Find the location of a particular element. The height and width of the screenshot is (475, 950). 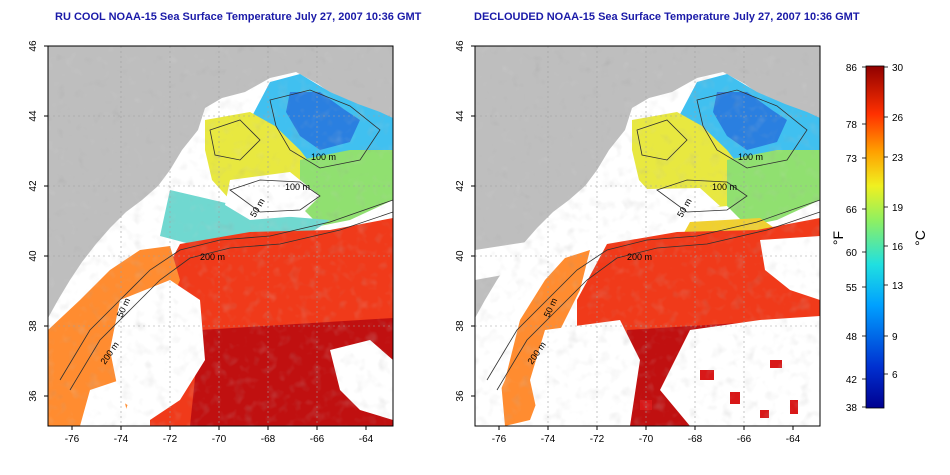

left-contour-label-1: 100 m is located at coordinates (323, 157).